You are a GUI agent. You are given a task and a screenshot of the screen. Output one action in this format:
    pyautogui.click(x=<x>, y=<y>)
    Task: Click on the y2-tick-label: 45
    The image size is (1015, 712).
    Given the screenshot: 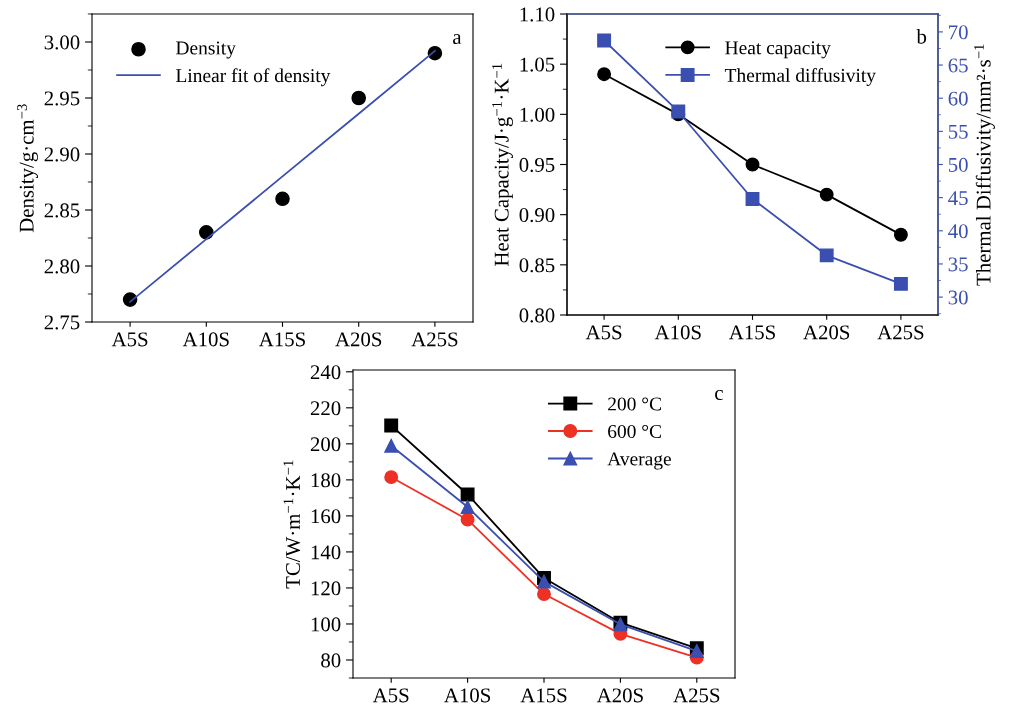 What is the action you would take?
    pyautogui.click(x=958, y=198)
    